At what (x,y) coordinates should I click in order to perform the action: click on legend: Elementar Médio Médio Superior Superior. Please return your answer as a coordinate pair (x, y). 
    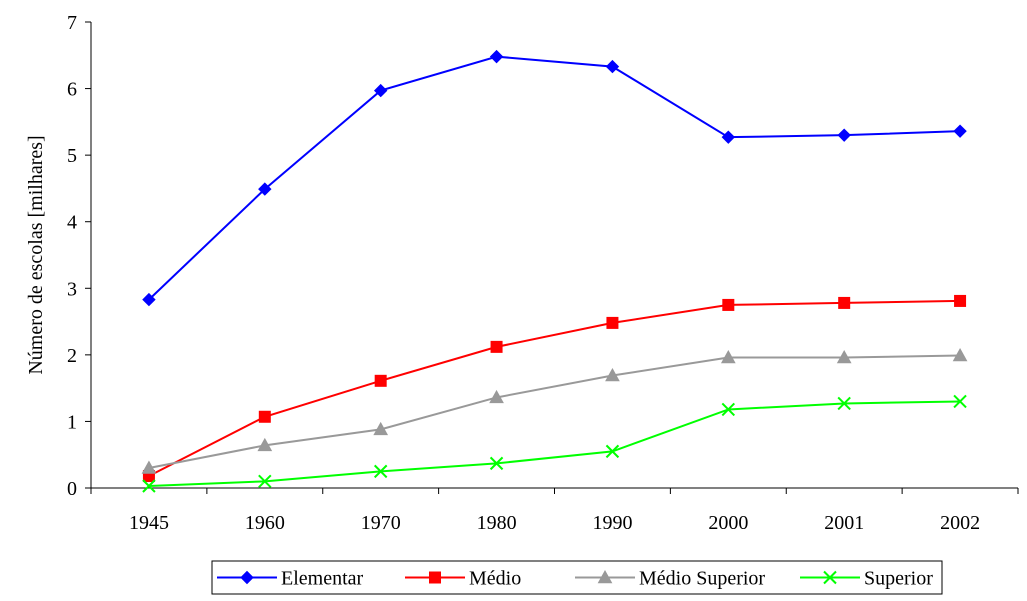
    Looking at the image, I should click on (577, 577).